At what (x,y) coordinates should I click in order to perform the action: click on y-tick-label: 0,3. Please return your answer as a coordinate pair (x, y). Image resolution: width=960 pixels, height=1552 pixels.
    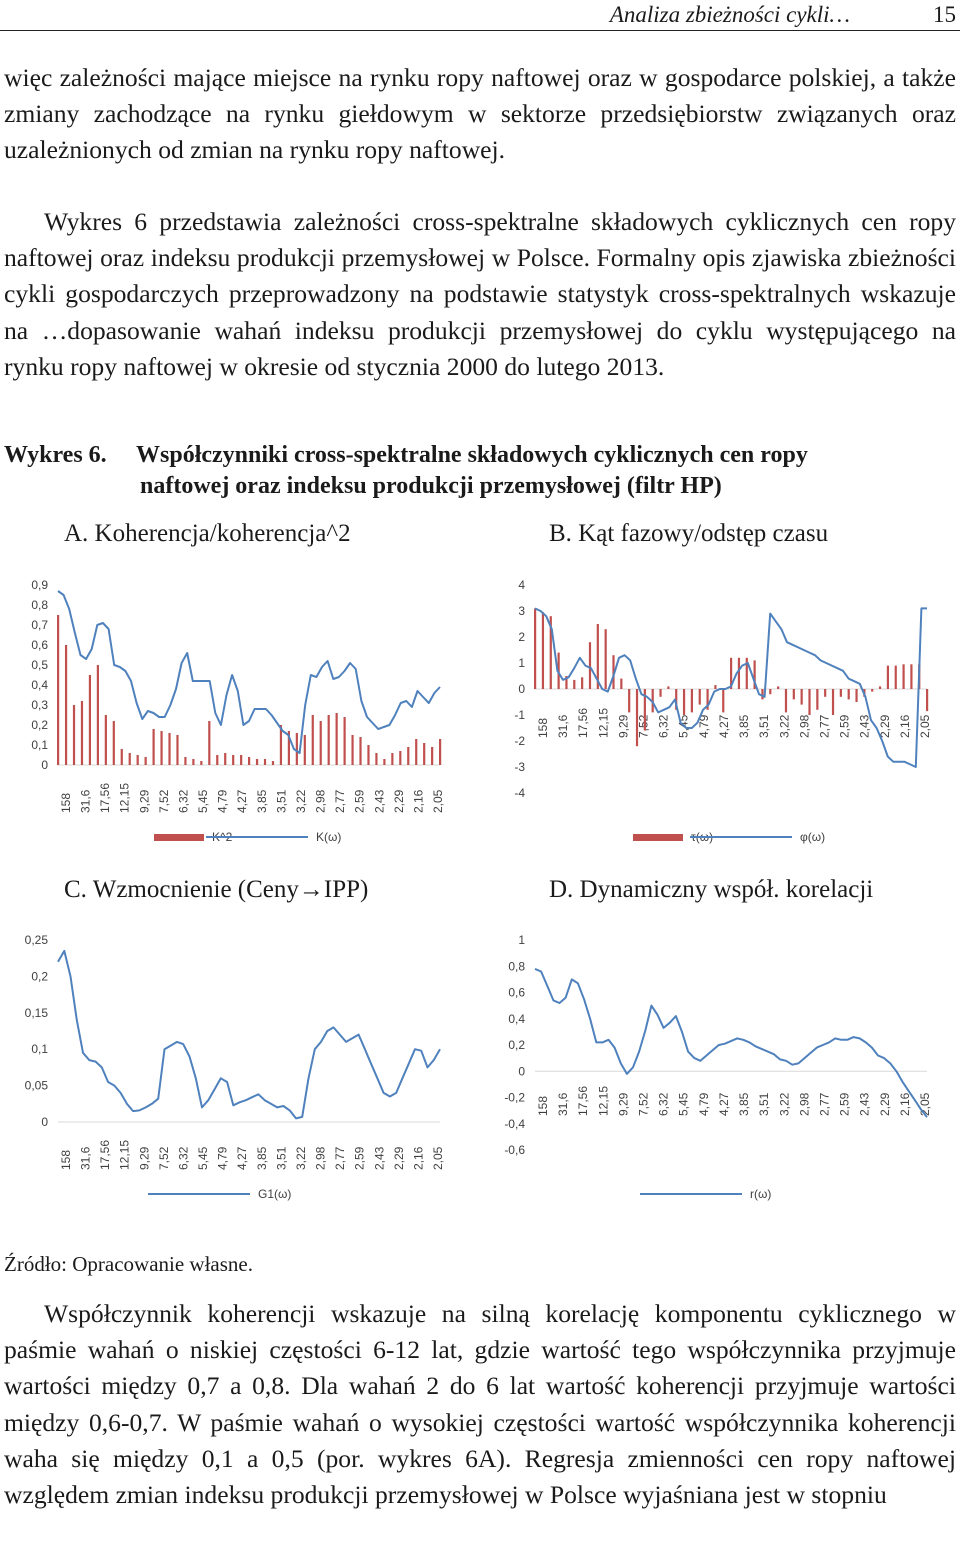
    Looking at the image, I should click on (39, 705).